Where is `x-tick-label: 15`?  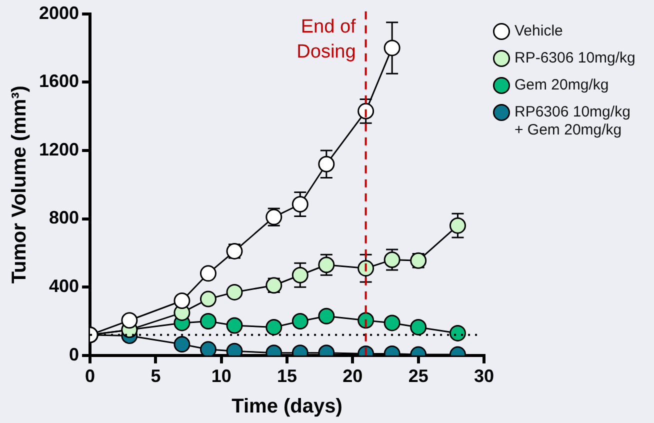
x-tick-label: 15 is located at coordinates (287, 376).